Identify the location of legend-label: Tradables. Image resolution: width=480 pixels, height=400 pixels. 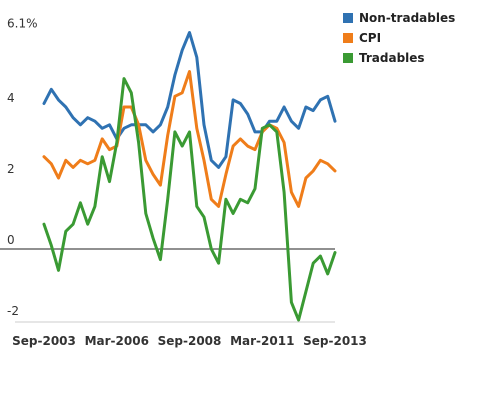
(392, 58).